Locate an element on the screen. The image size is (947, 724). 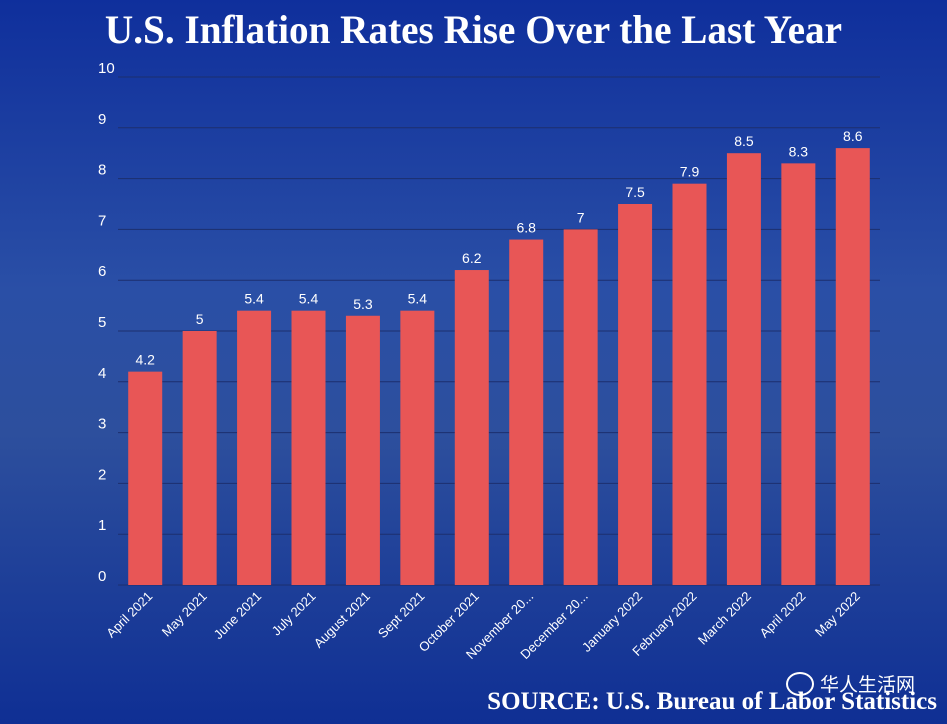
data-label: 8.6 is located at coordinates (853, 136).